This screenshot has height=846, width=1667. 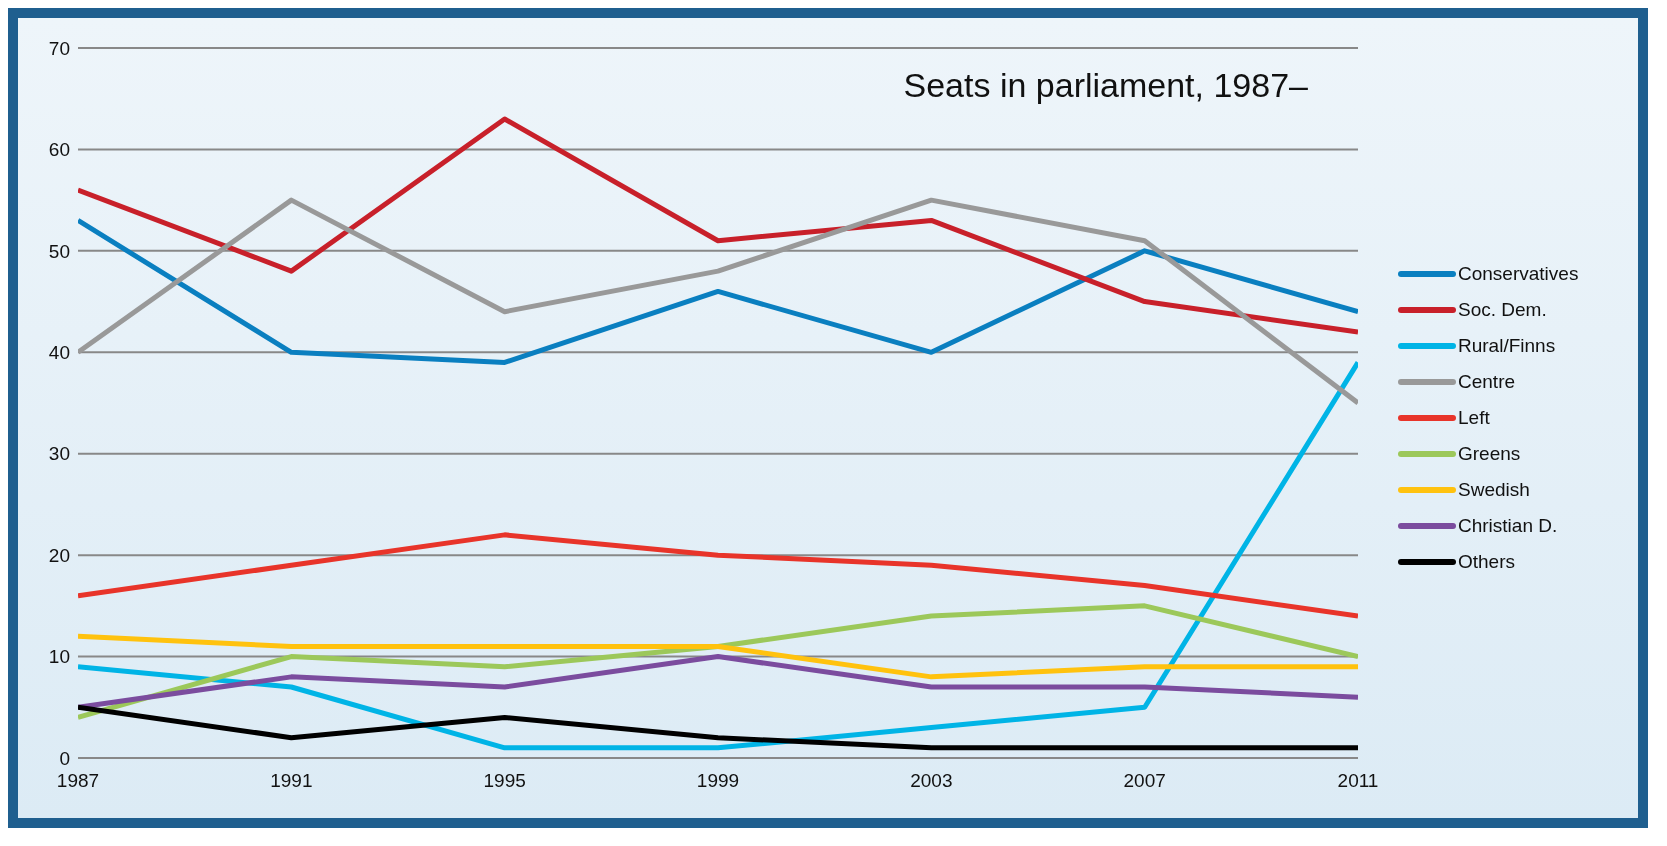 What do you see at coordinates (59, 251) in the screenshot?
I see `y-tick-label: 50` at bounding box center [59, 251].